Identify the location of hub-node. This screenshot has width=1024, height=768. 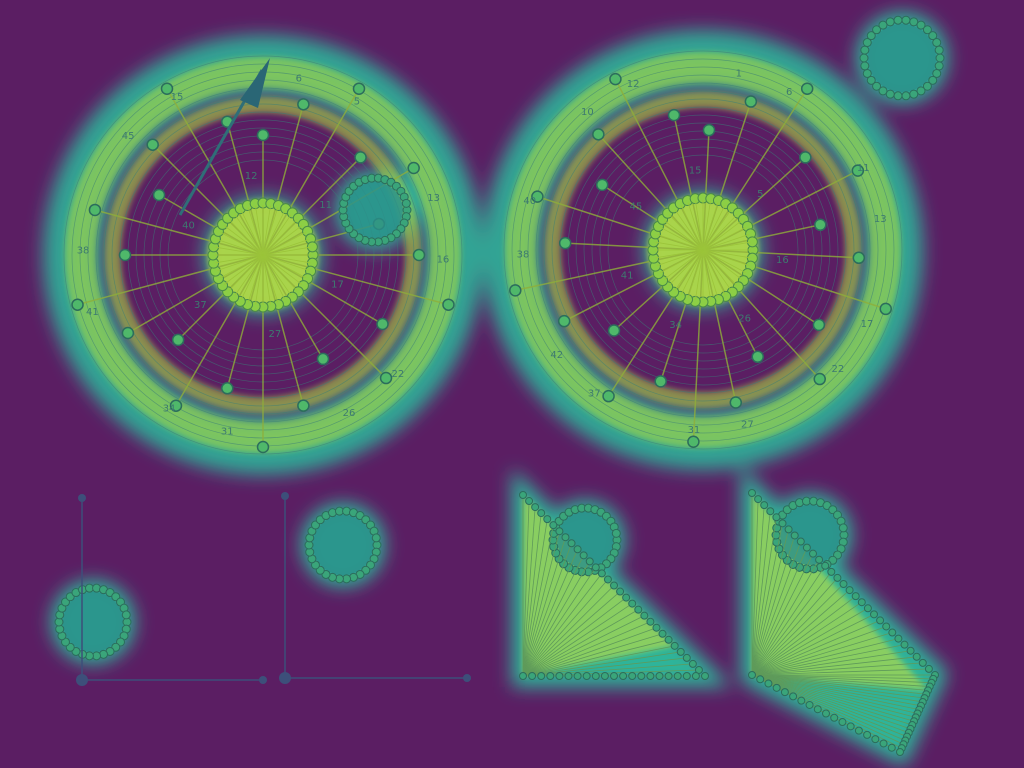
(752, 242).